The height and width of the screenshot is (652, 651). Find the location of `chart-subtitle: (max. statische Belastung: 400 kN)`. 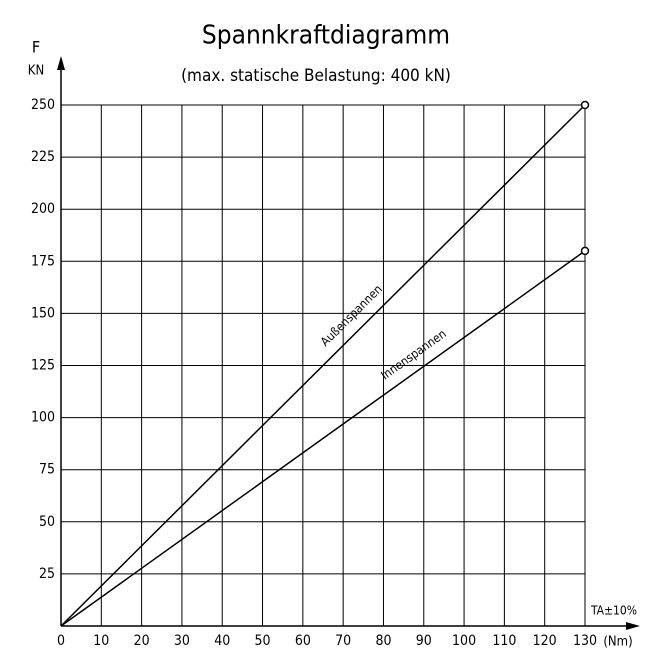

chart-subtitle: (max. statische Belastung: 400 kN) is located at coordinates (316, 76).